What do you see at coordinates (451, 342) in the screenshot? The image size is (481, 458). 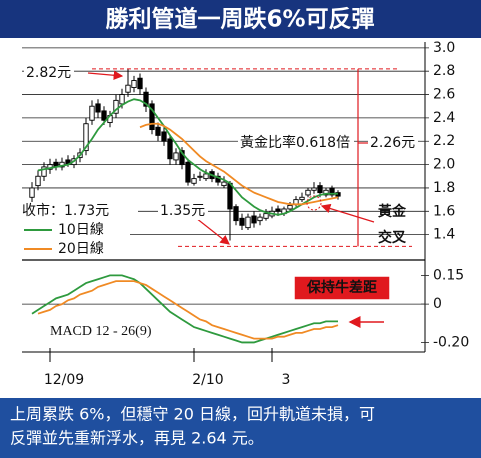 I see `y-tick-label: -0.20` at bounding box center [451, 342].